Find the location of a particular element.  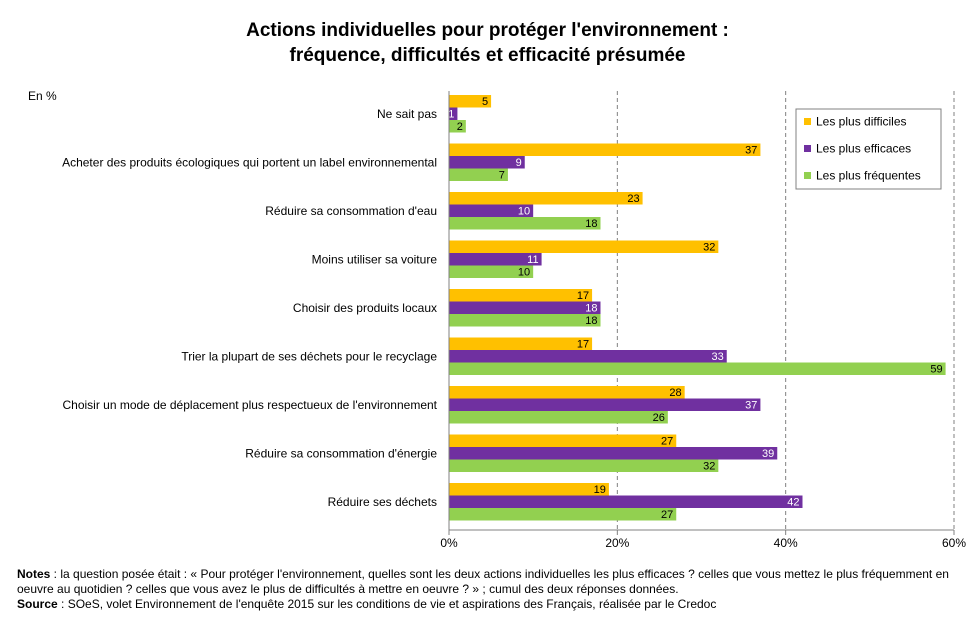

data-label: 7 is located at coordinates (502, 176).